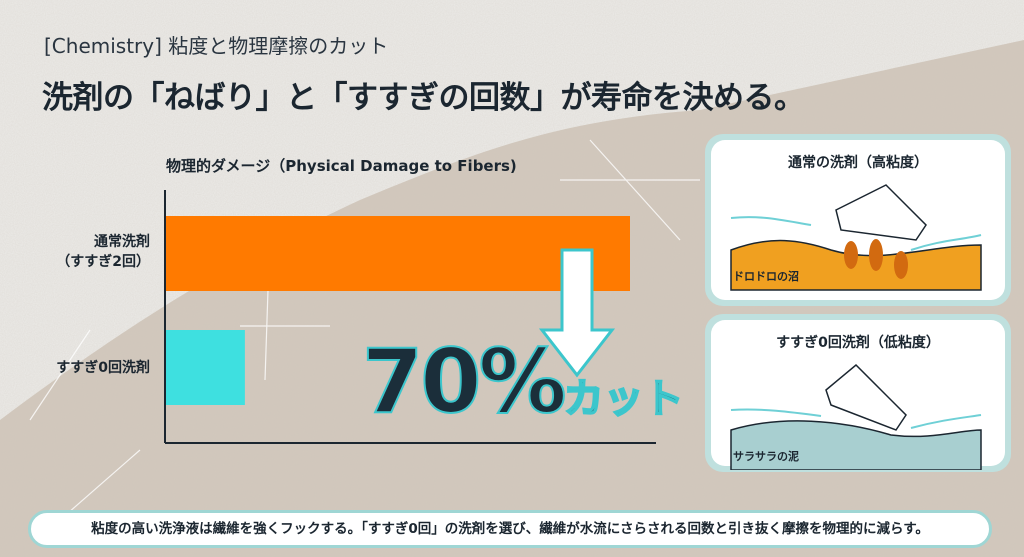 Image resolution: width=1024 pixels, height=557 pixels. Describe the element at coordinates (766, 456) in the screenshot. I see `panel-label: サラサラの泥` at that location.